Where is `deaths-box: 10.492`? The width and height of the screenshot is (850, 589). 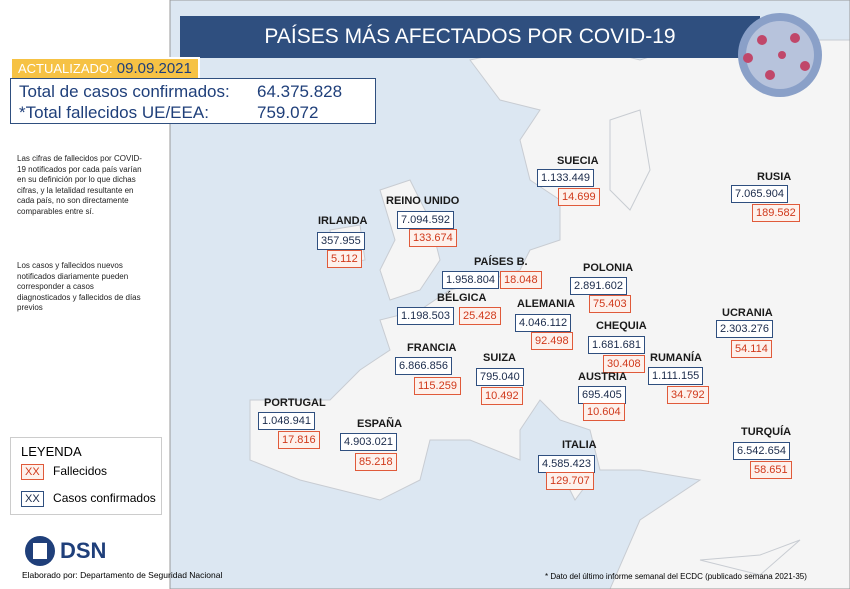 deaths-box: 10.492 is located at coordinates (502, 396).